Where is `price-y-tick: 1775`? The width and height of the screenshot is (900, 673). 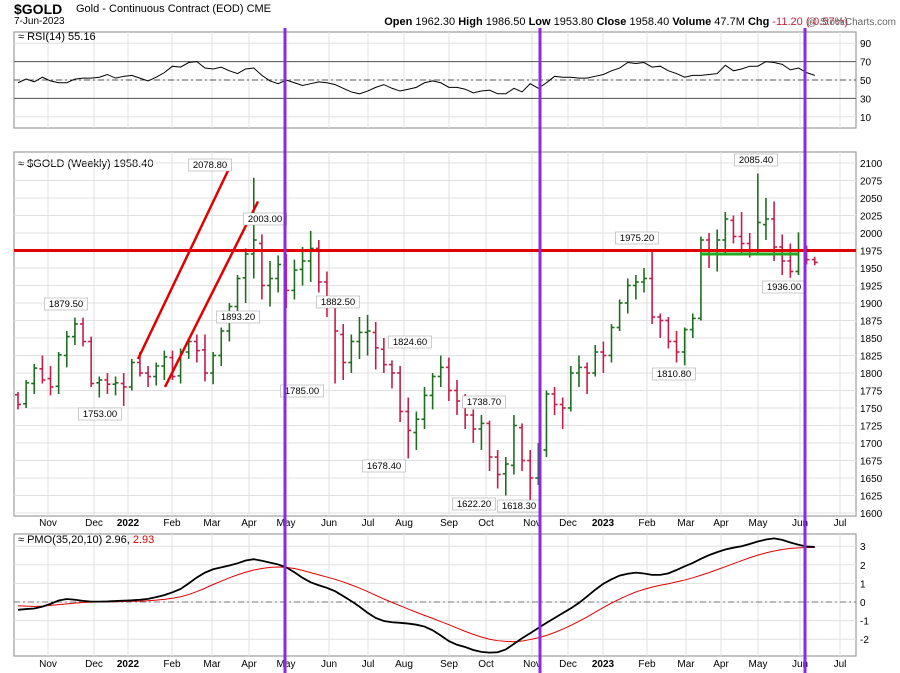
price-y-tick: 1775 is located at coordinates (871, 392).